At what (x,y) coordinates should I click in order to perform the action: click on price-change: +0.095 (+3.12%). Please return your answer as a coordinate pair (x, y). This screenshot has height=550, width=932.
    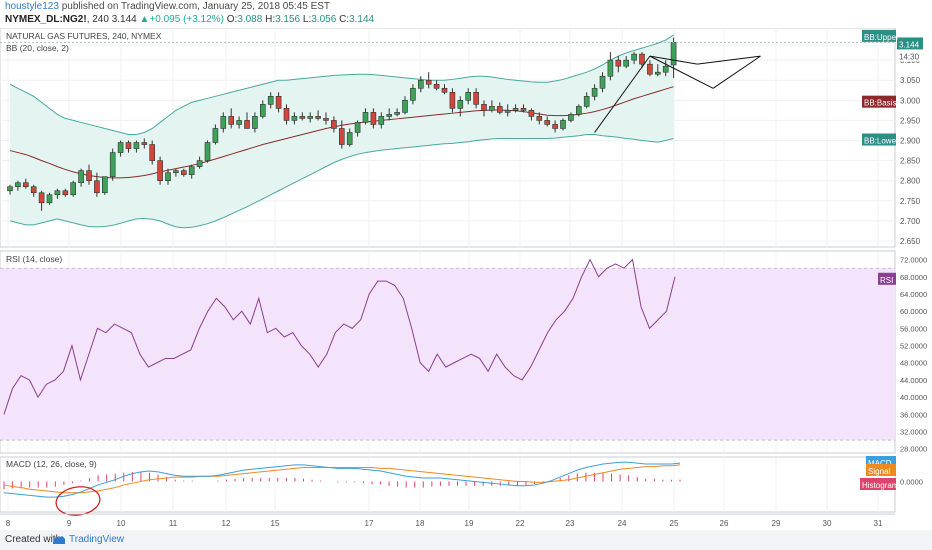
    Looking at the image, I should click on (186, 19).